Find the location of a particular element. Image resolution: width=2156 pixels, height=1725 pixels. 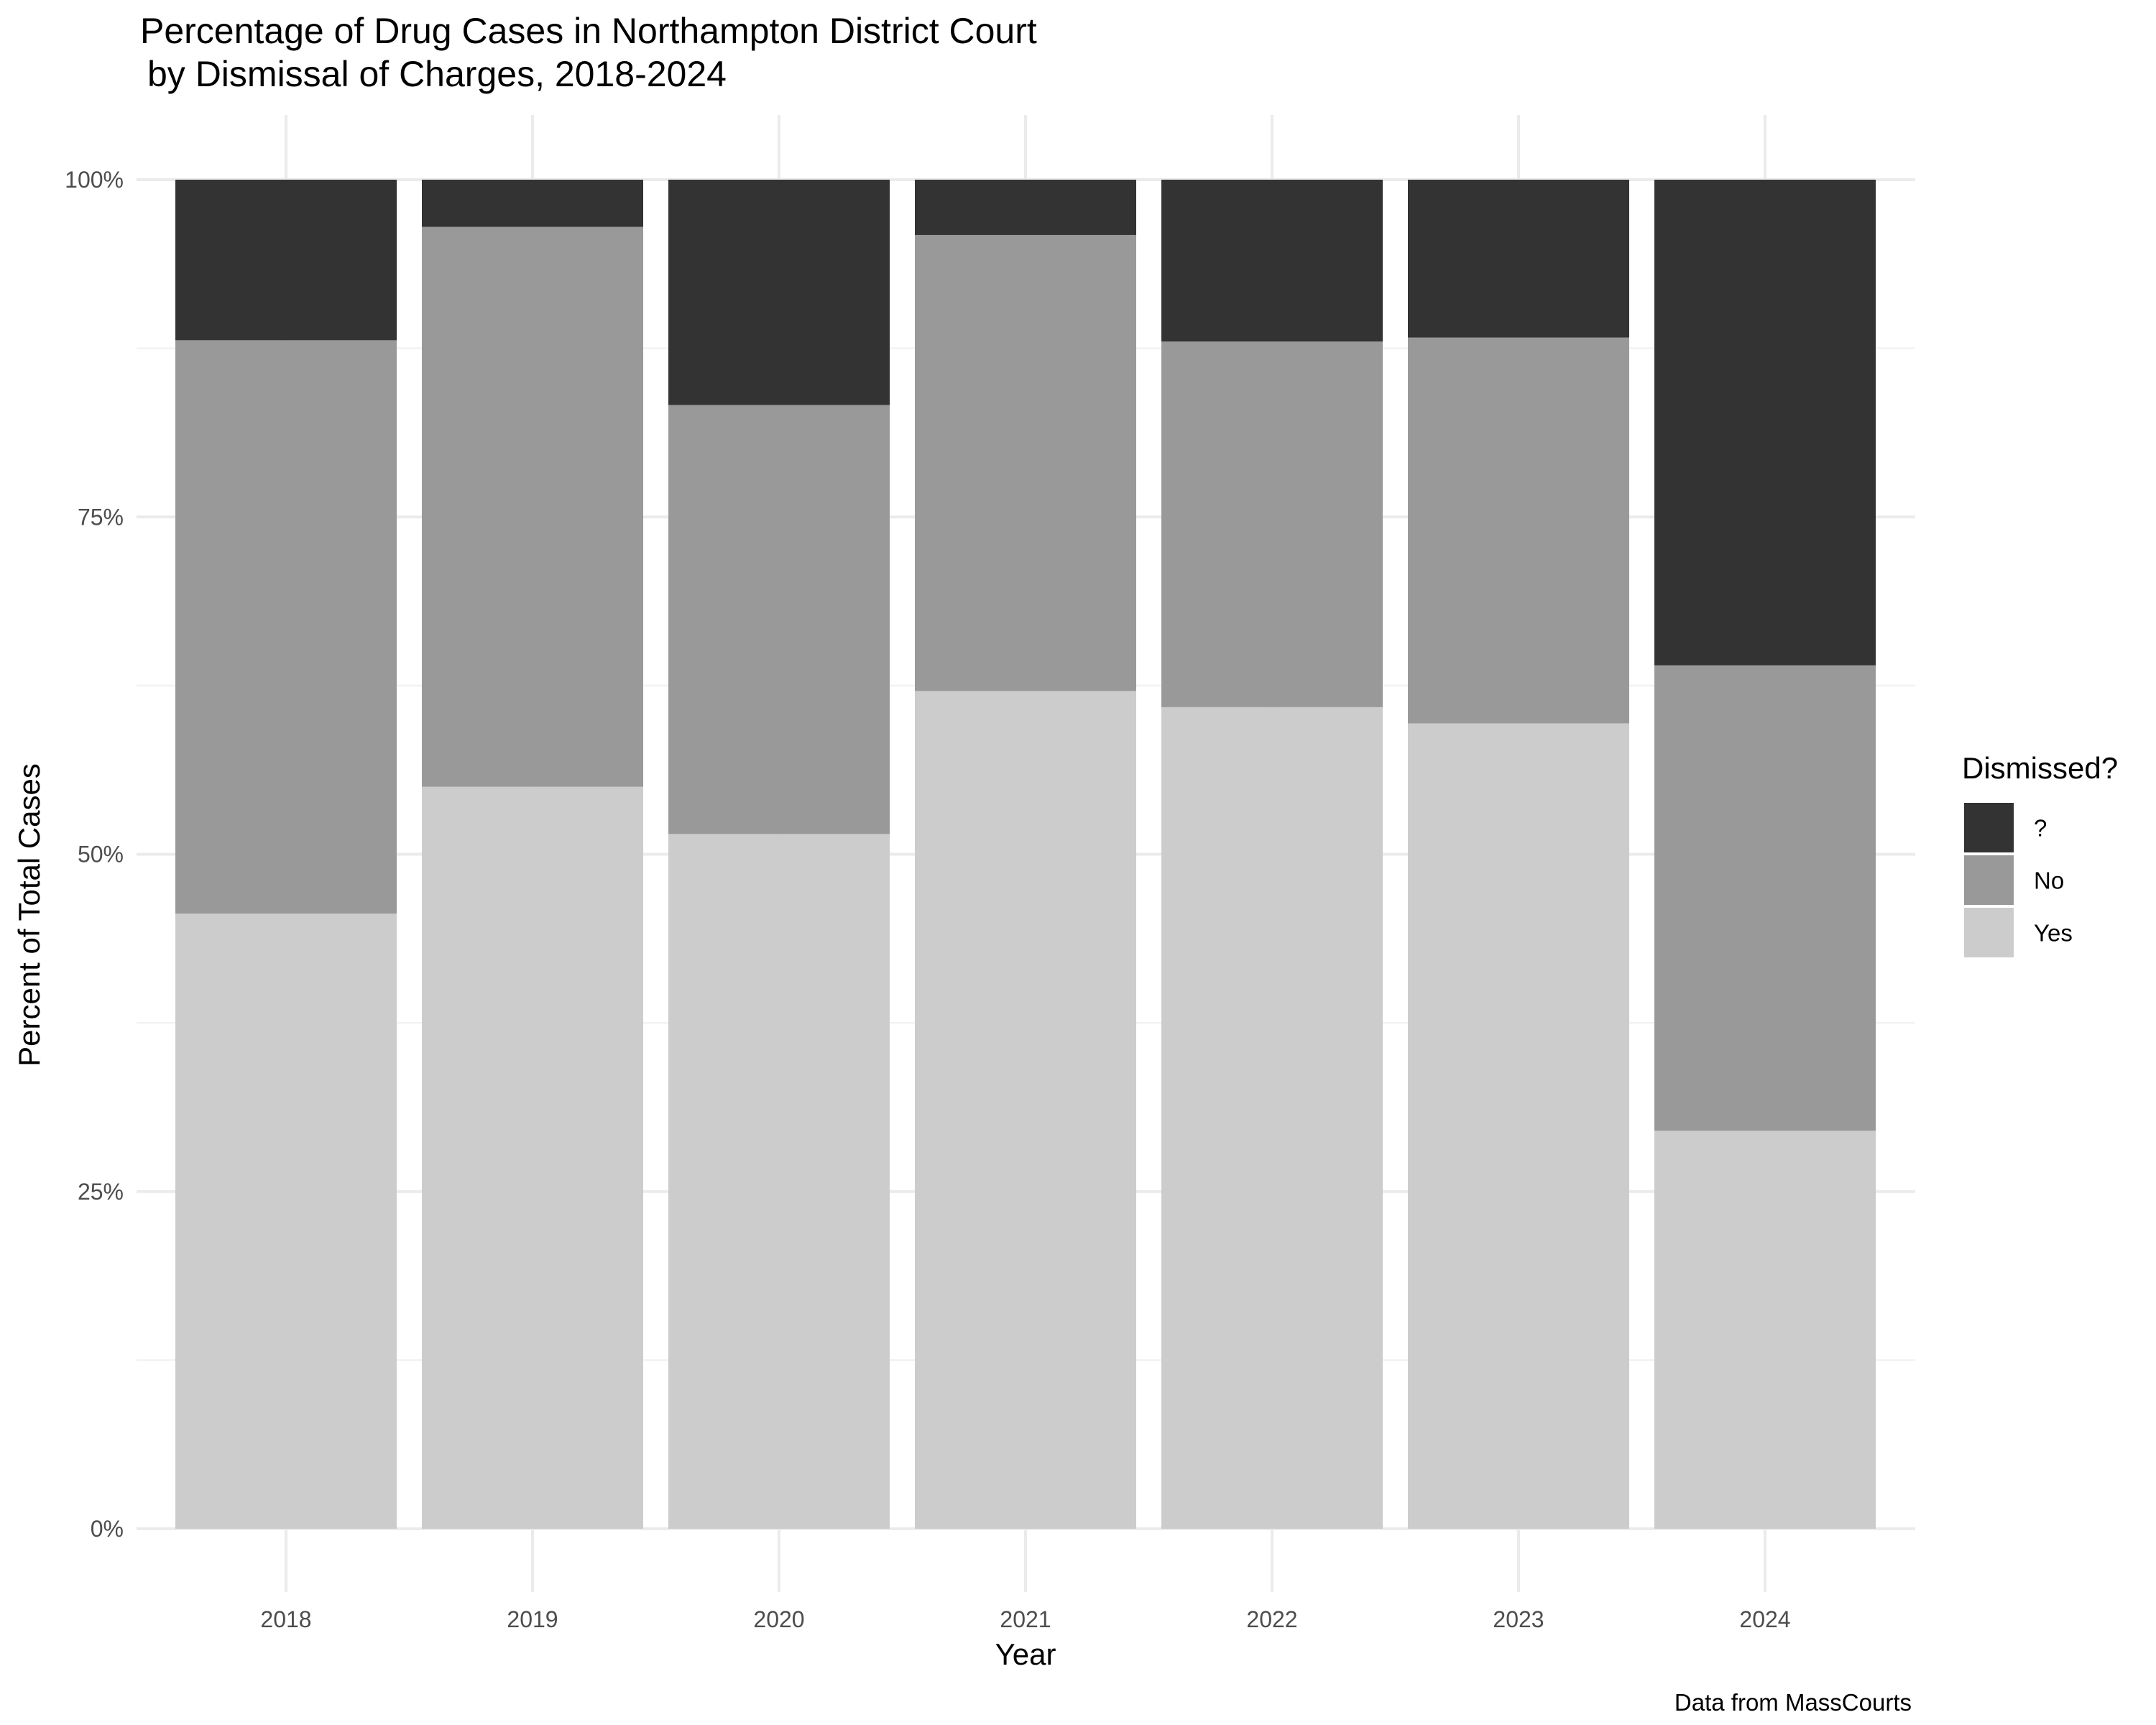

y-tick-label: 100% is located at coordinates (94, 180).